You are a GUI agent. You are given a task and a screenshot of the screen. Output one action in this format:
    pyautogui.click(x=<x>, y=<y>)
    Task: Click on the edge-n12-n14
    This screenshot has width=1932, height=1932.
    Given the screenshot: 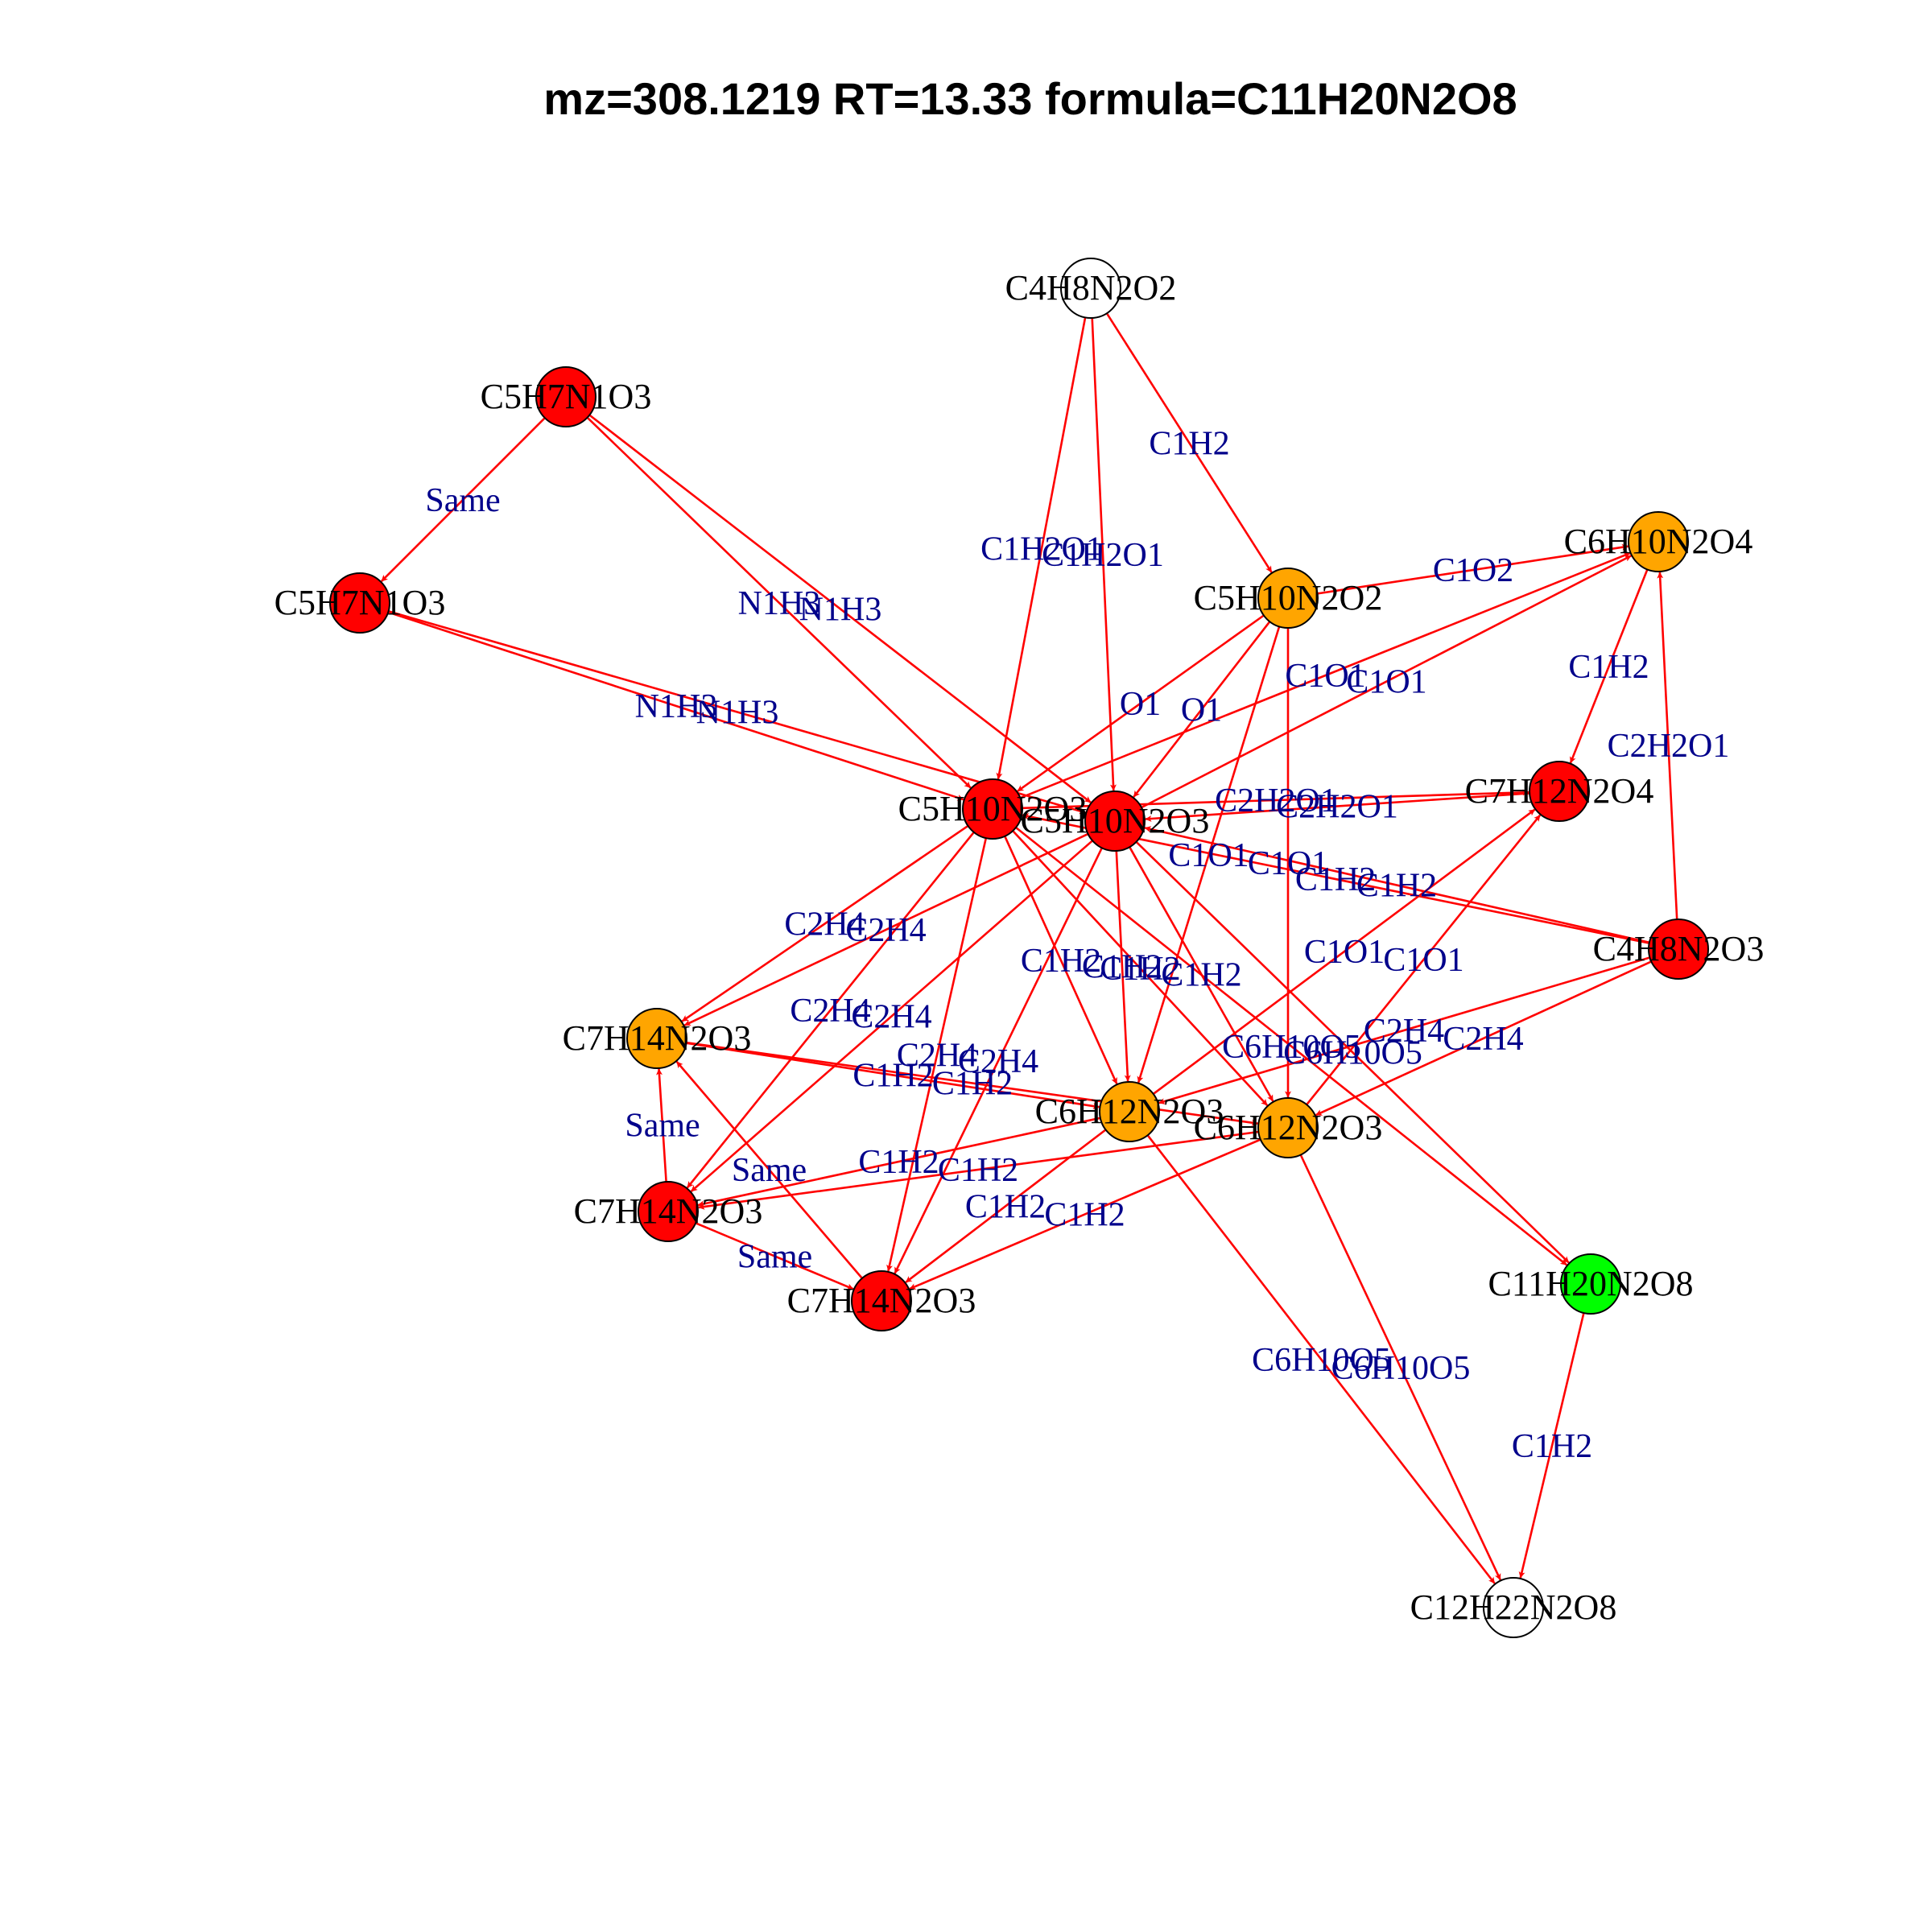 What is the action you would take?
    pyautogui.click(x=1085, y=1214)
    